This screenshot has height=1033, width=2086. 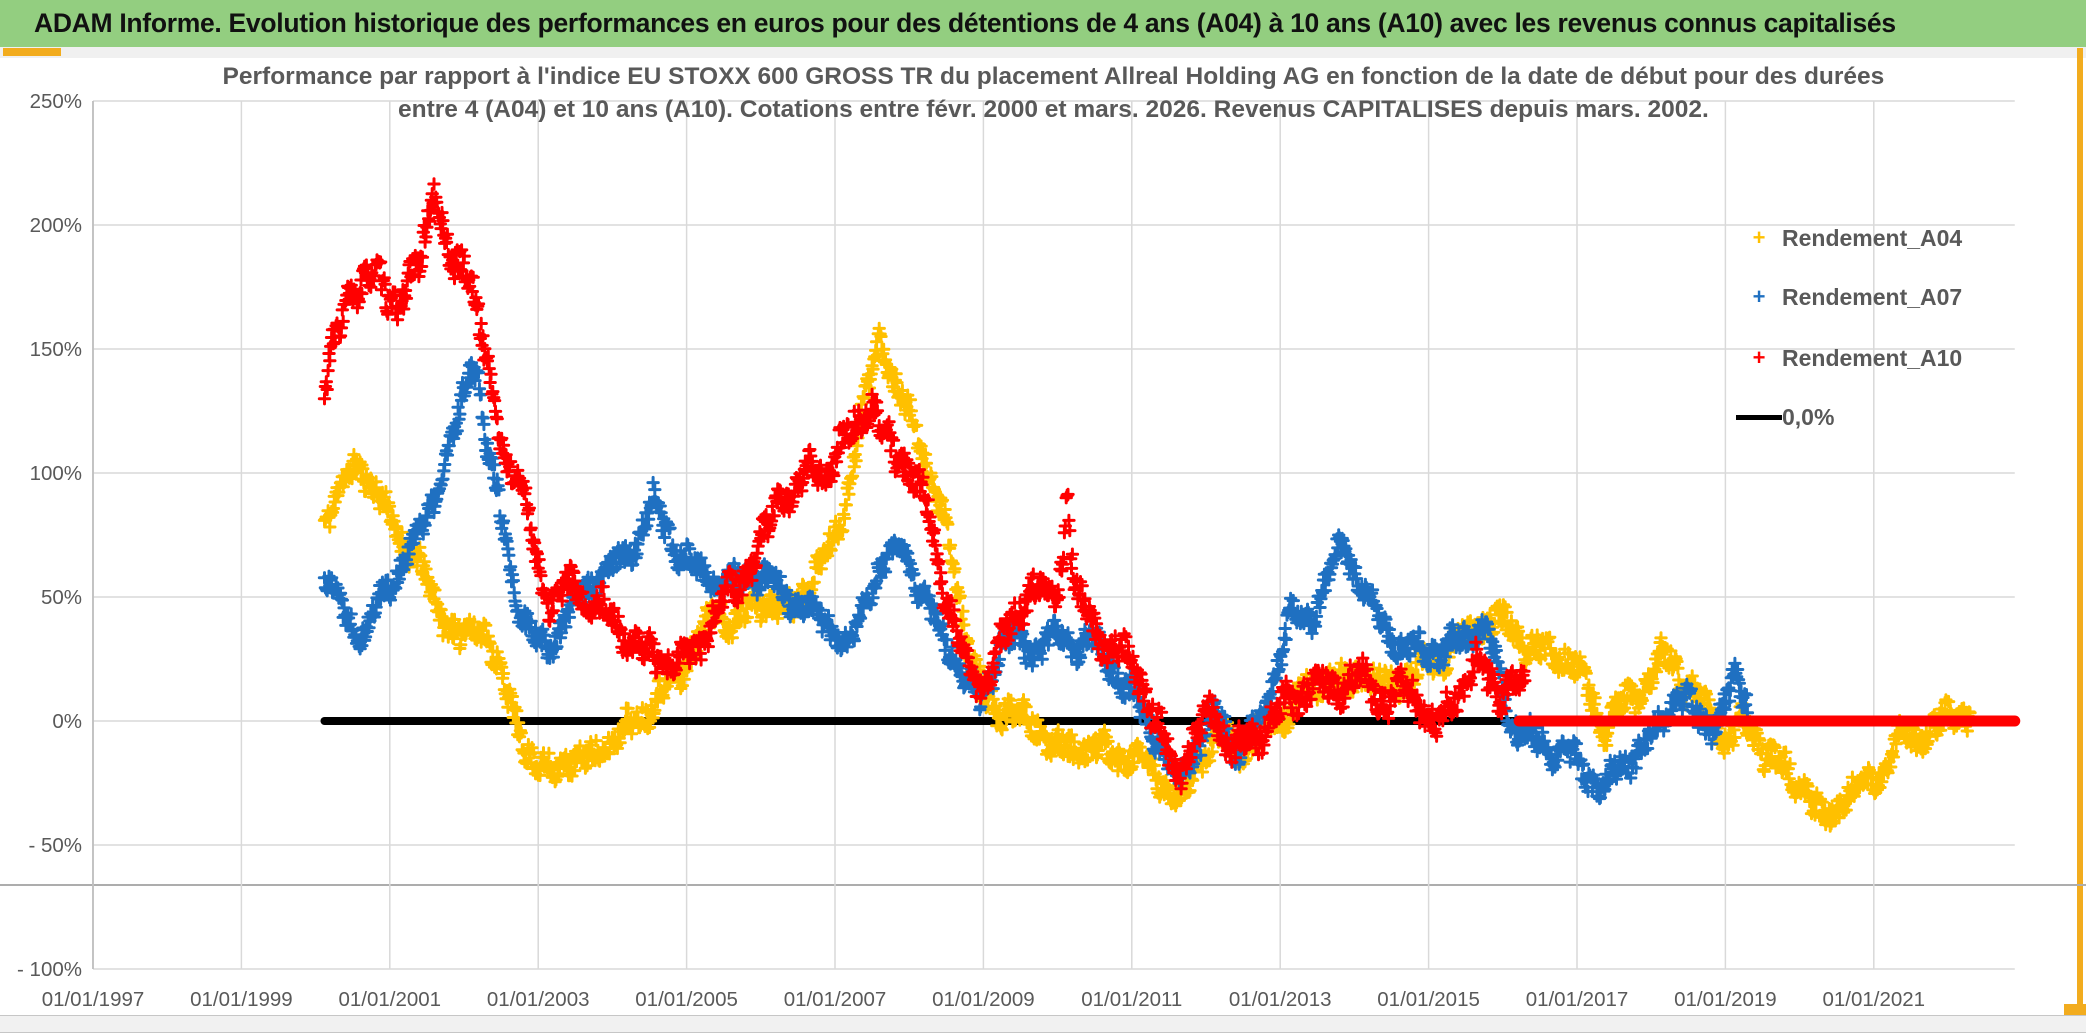 What do you see at coordinates (55, 845) in the screenshot?
I see `y-tick-label: - 50%` at bounding box center [55, 845].